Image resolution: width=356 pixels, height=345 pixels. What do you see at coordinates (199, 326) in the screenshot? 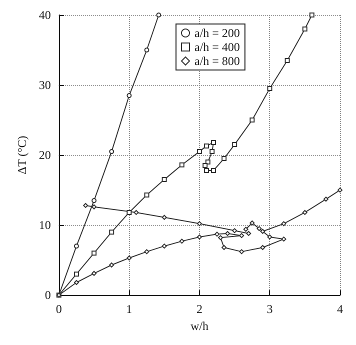
I see `x-axis-title: w/h` at bounding box center [199, 326].